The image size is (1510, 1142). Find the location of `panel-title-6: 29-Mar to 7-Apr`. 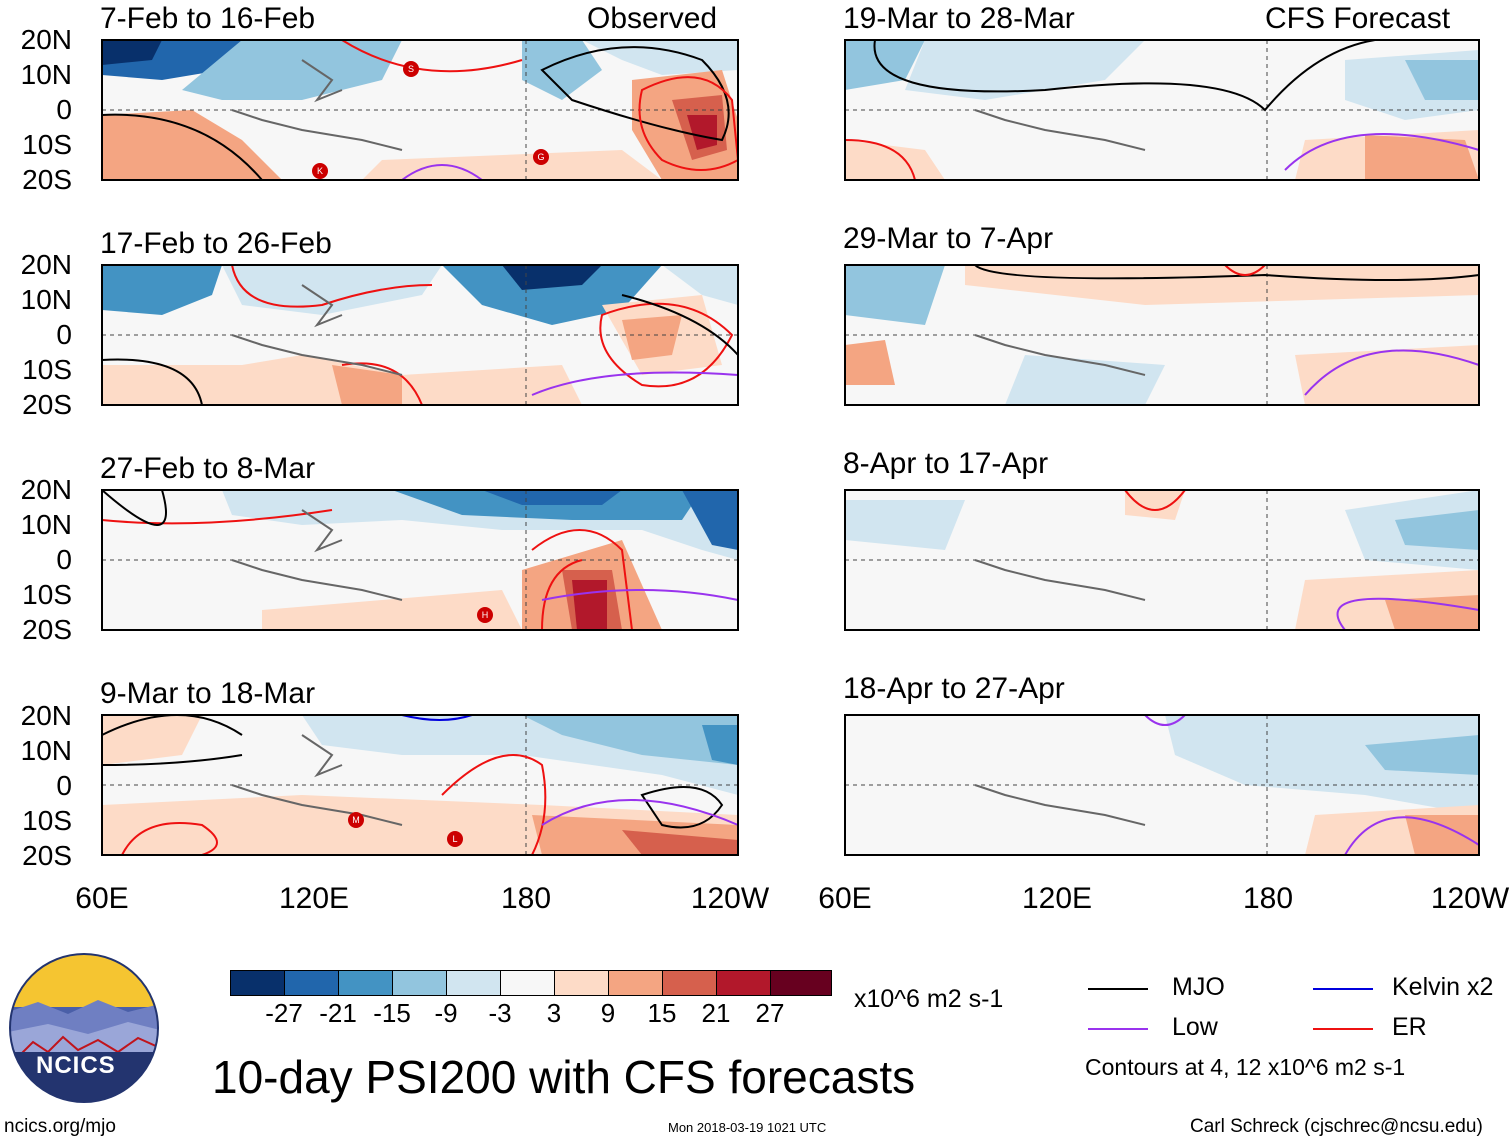

panel-title-6: 29-Mar to 7-Apr is located at coordinates (948, 238).